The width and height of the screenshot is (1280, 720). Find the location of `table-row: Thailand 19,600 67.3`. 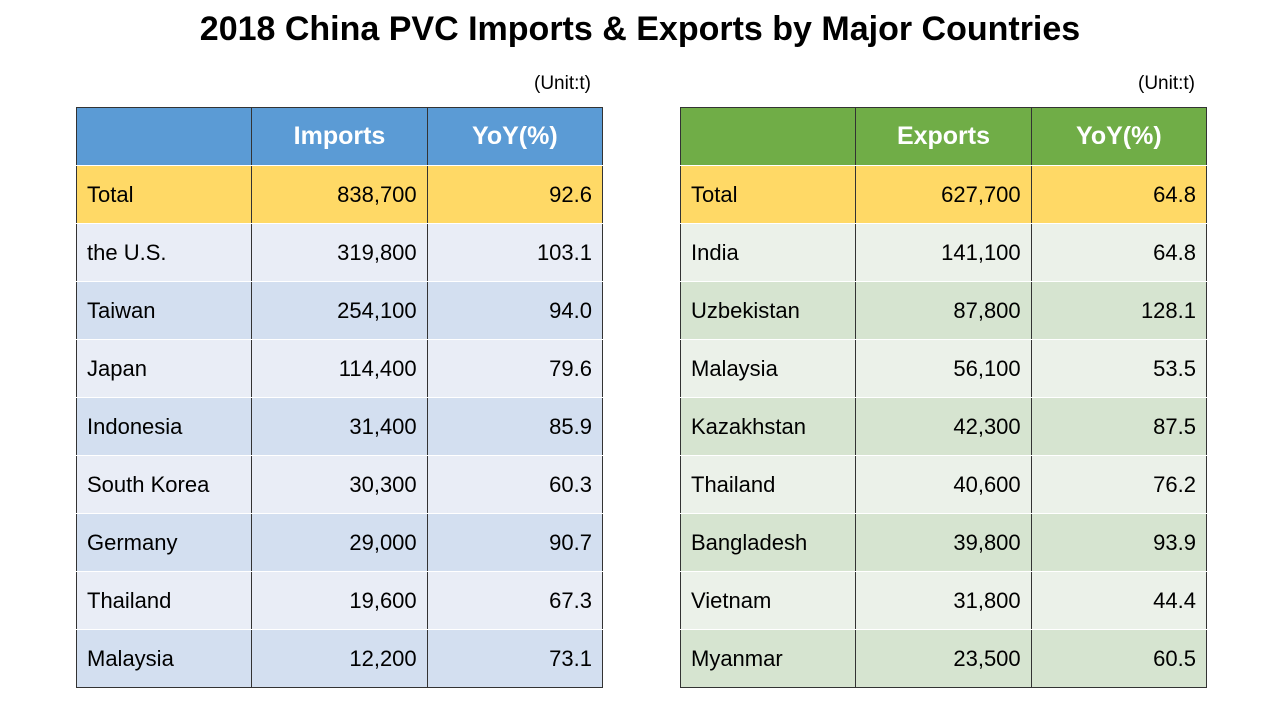

table-row: Thailand 19,600 67.3 is located at coordinates (339, 600).